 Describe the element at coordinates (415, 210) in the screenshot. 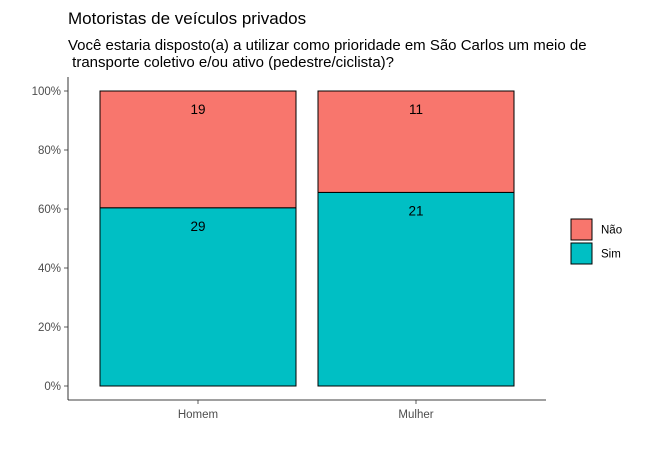

I see `data-label-mulher-sim: 21` at that location.